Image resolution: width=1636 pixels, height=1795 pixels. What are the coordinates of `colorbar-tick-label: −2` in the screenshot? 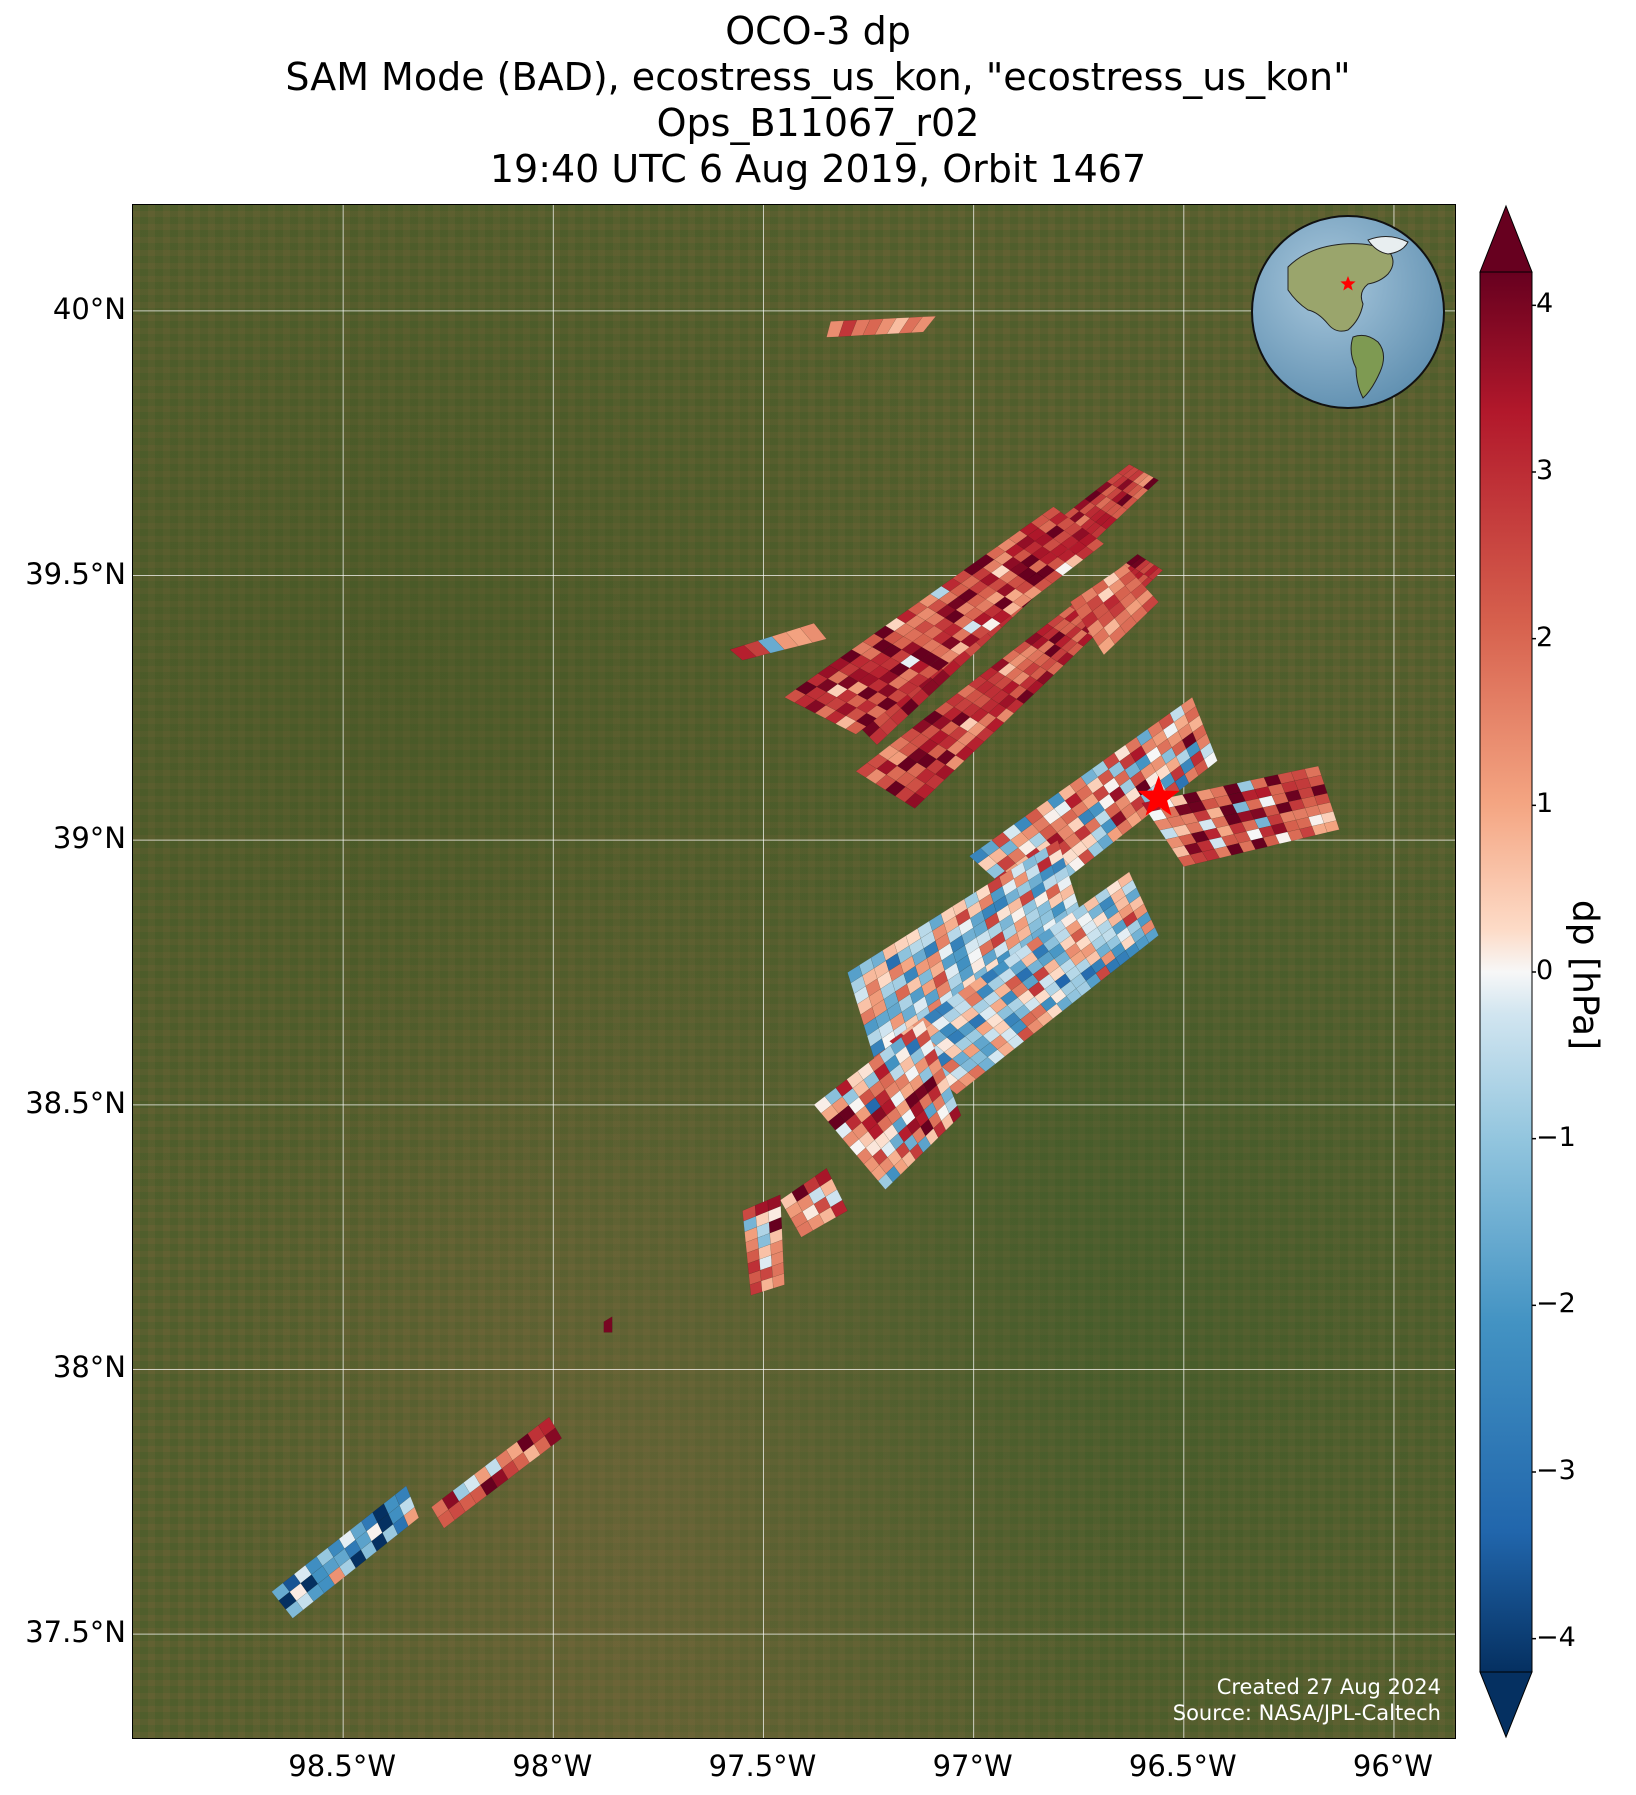 It's located at (1556, 1304).